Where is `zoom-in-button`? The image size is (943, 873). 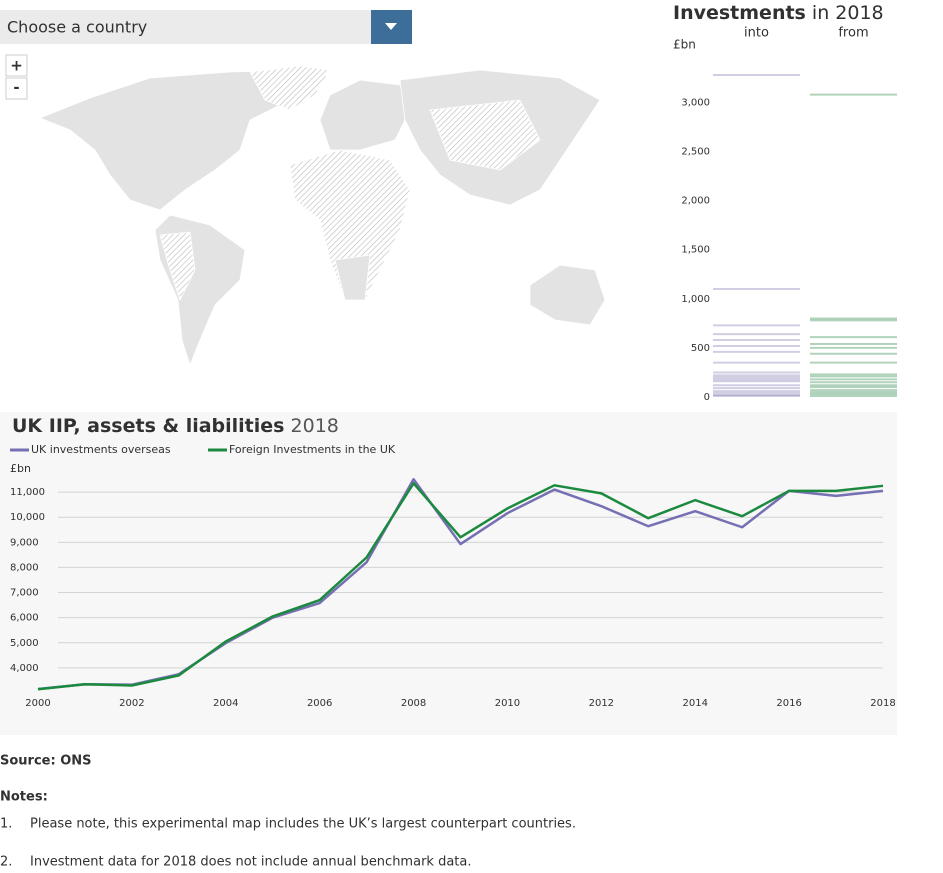 zoom-in-button is located at coordinates (16, 65).